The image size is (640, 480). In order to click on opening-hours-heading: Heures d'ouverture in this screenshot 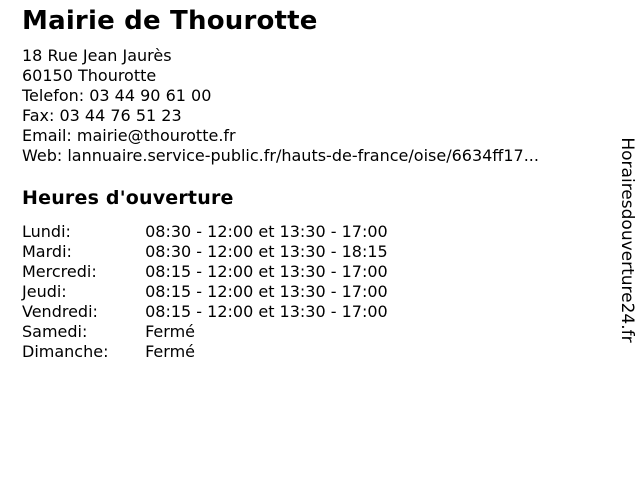, I will do `click(128, 198)`.